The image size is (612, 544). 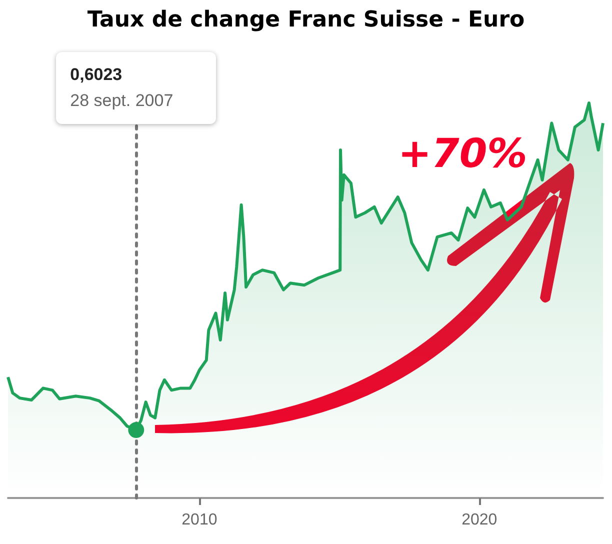 I want to click on x-tick-label: 2010, so click(x=200, y=520).